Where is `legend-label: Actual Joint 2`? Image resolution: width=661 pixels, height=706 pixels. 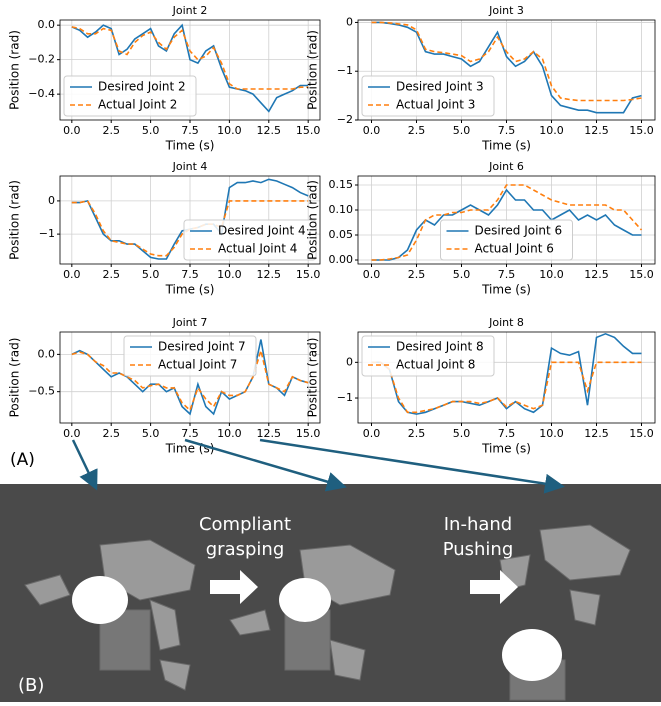 legend-label: Actual Joint 2 is located at coordinates (137, 105).